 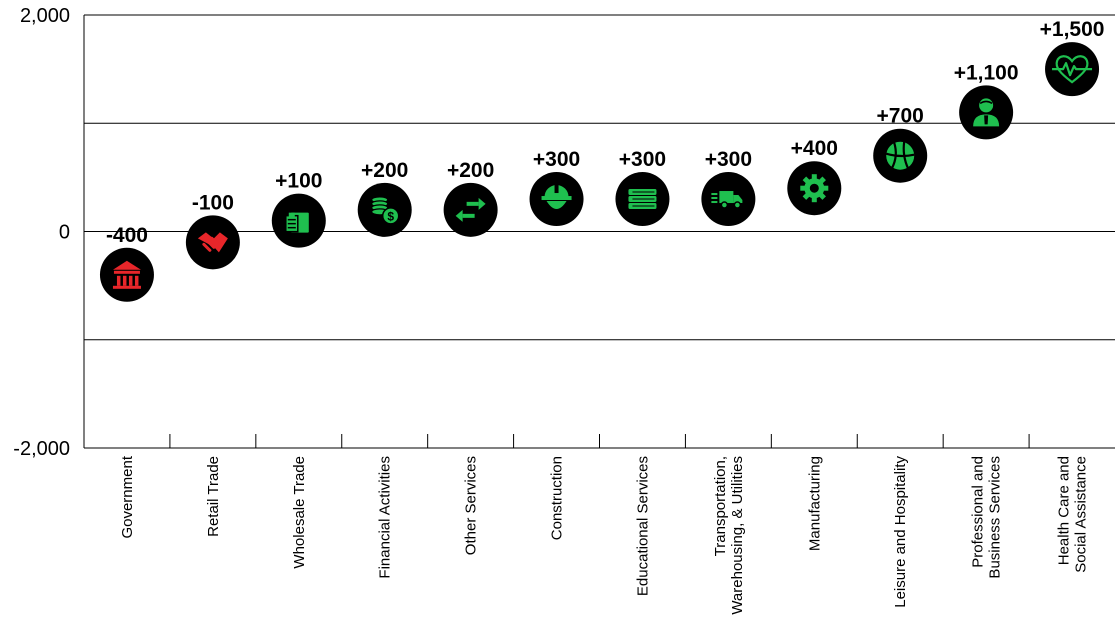 What do you see at coordinates (64, 233) in the screenshot?
I see `y-tick-label: 0` at bounding box center [64, 233].